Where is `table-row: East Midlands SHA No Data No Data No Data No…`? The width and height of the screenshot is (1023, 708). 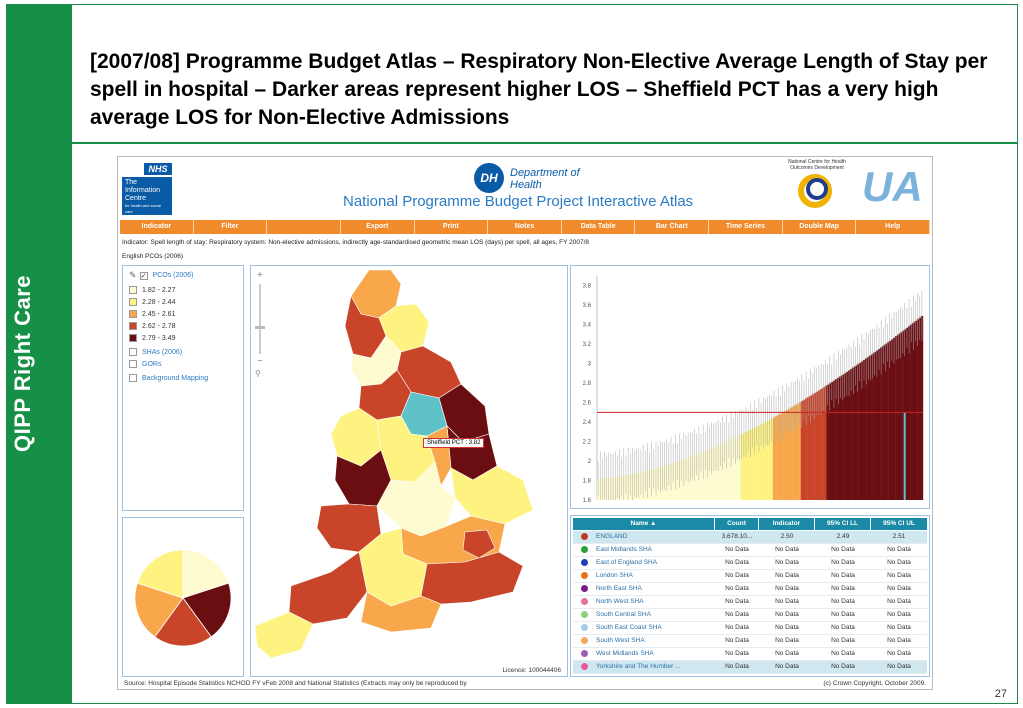
table-row: East Midlands SHA No Data No Data No Data No… is located at coordinates (750, 550).